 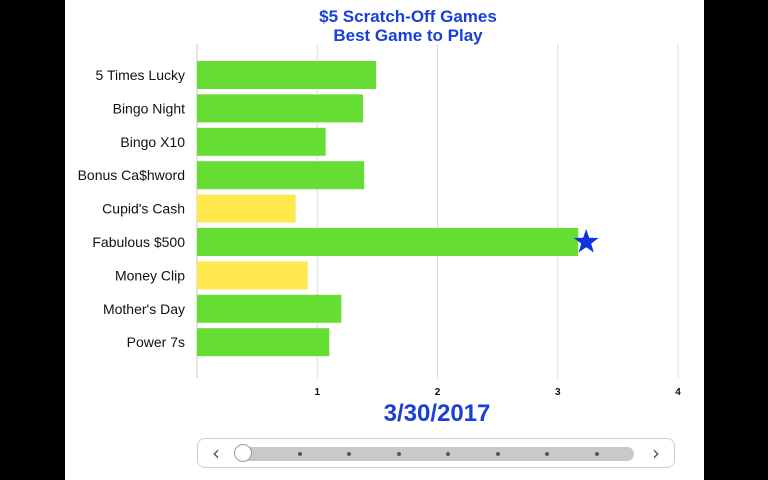 What do you see at coordinates (438, 392) in the screenshot?
I see `x-tick-label: 2` at bounding box center [438, 392].